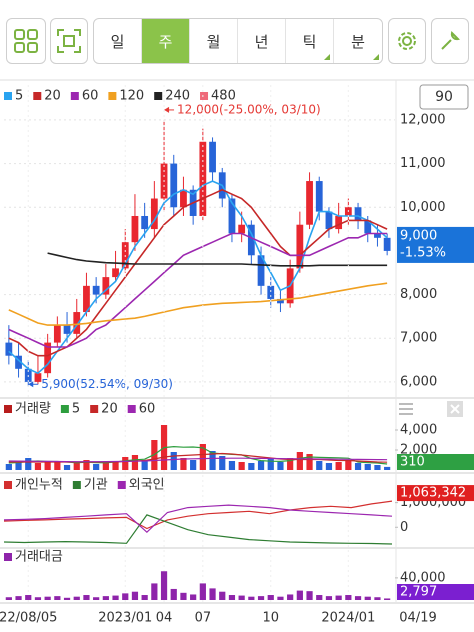 This screenshot has width=474, height=632. I want to click on period-tab: 년, so click(262, 41).